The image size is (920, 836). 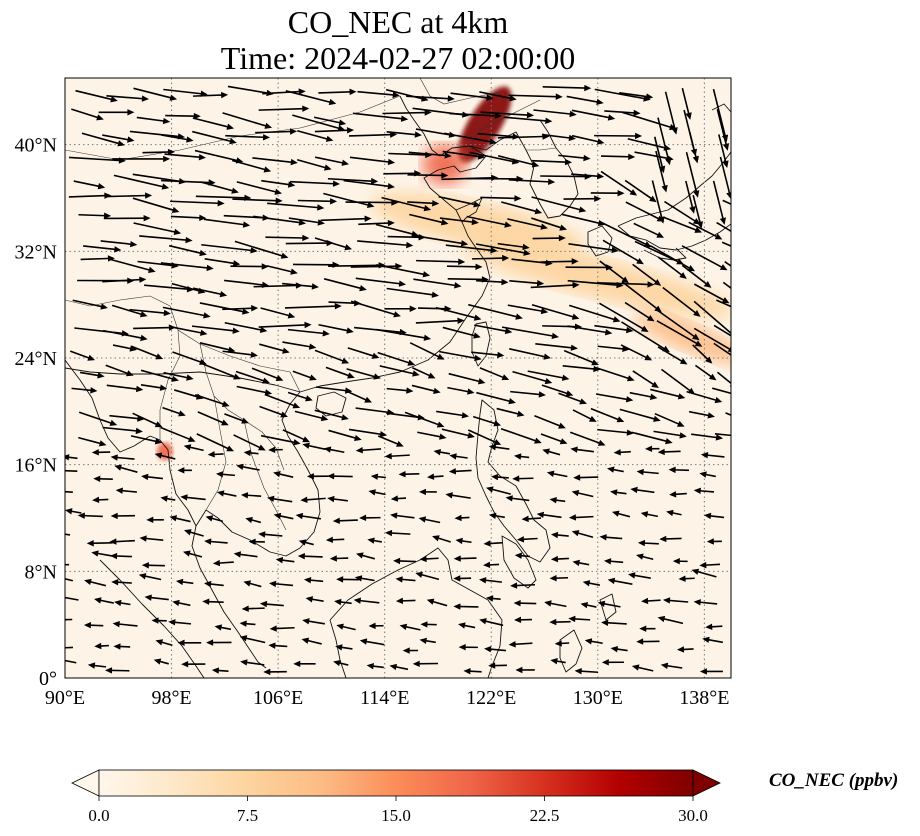 I want to click on lon-tick-label: 106°E, so click(x=278, y=698).